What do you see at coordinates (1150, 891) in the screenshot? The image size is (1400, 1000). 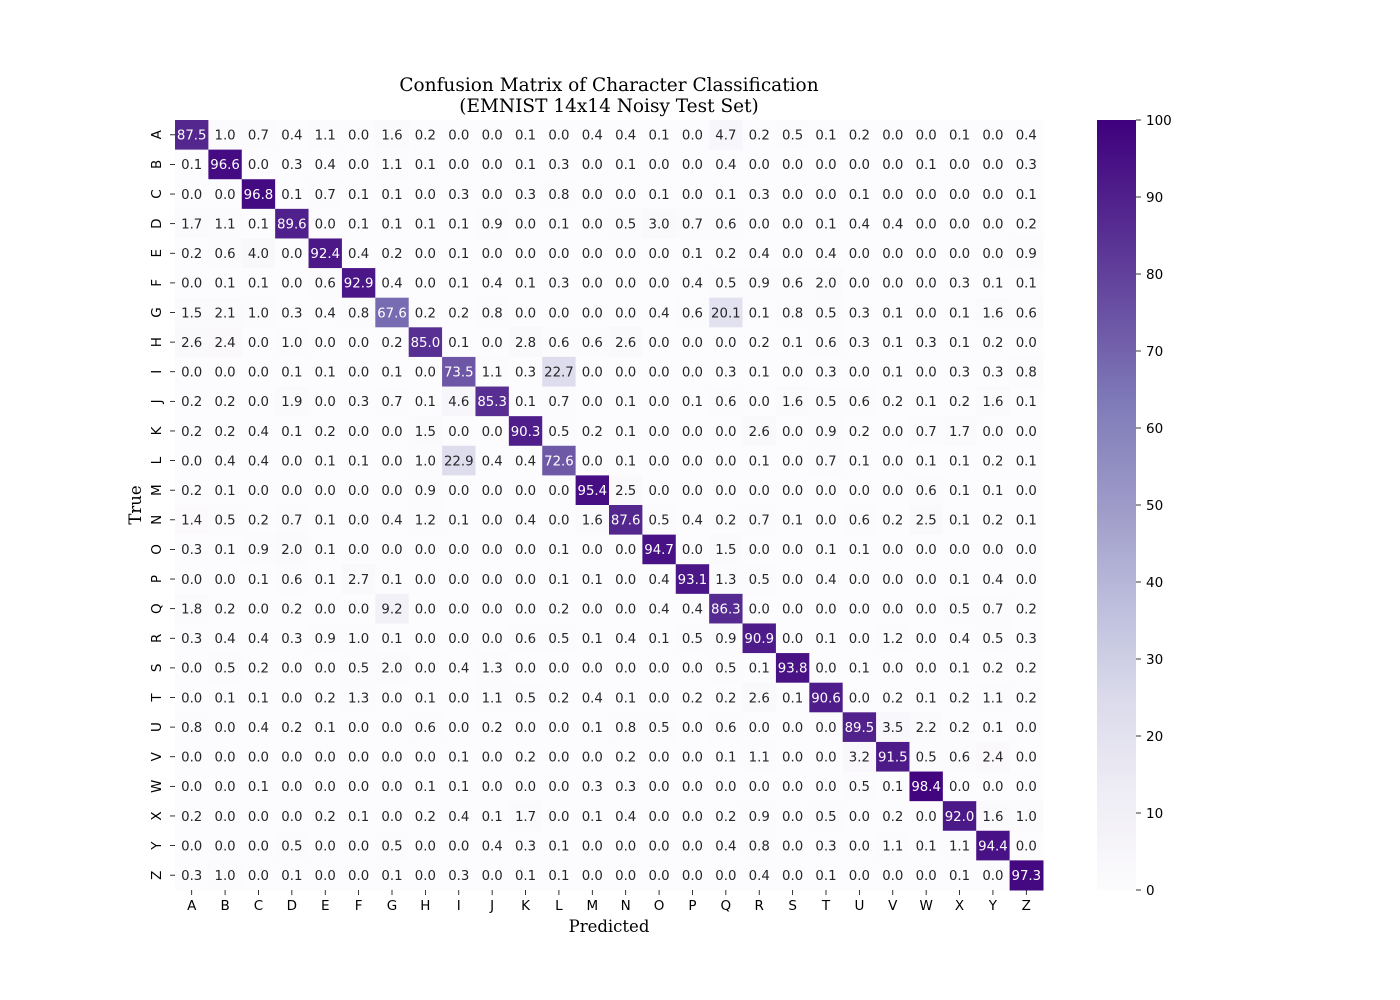 I see `colorbar-tick-label: 0` at bounding box center [1150, 891].